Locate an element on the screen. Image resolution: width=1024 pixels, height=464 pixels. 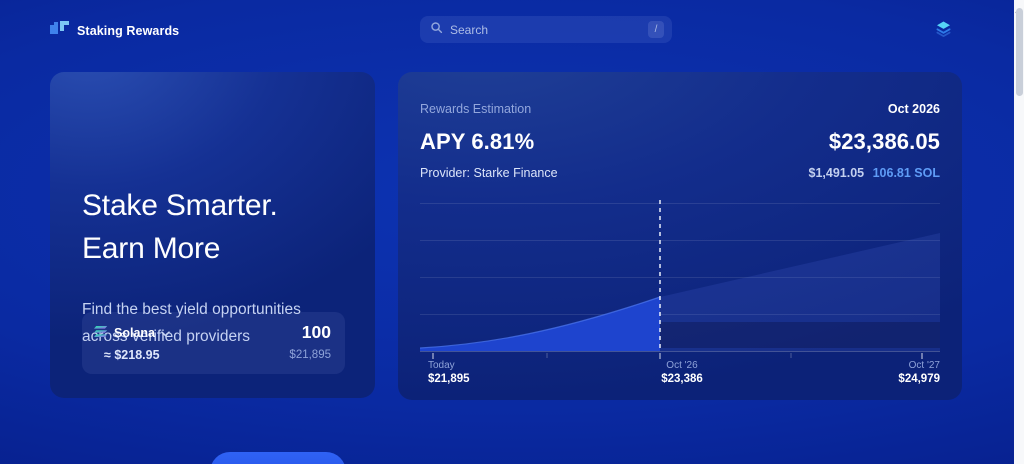
scrollbar is located at coordinates (1019, 232).